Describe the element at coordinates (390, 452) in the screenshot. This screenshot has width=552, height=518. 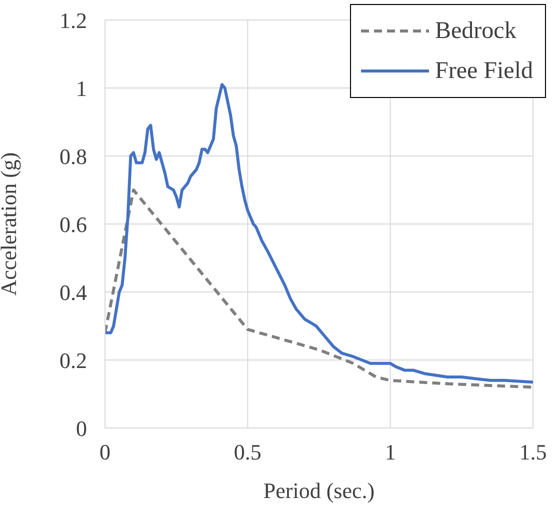
I see `x-tick-label: 1` at that location.